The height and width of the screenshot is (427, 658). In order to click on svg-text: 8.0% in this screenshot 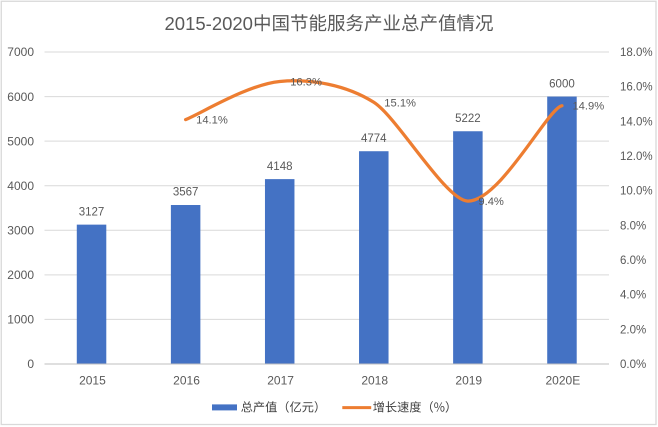, I will do `click(633, 226)`.